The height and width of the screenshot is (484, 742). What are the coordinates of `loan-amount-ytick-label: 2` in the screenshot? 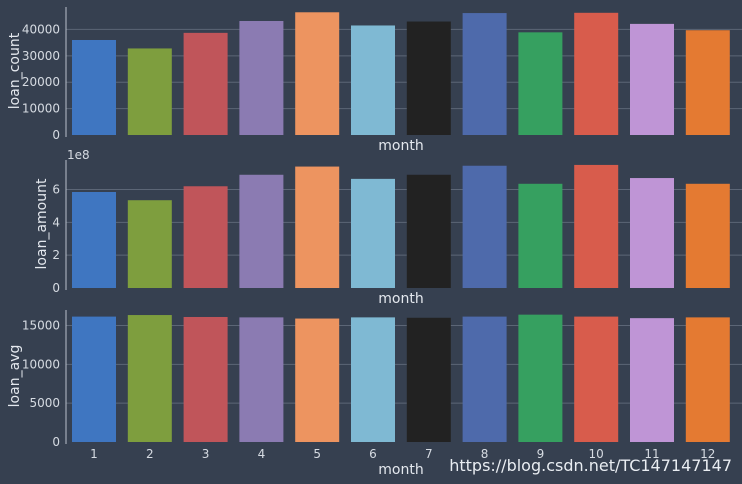 It's located at (56, 255).